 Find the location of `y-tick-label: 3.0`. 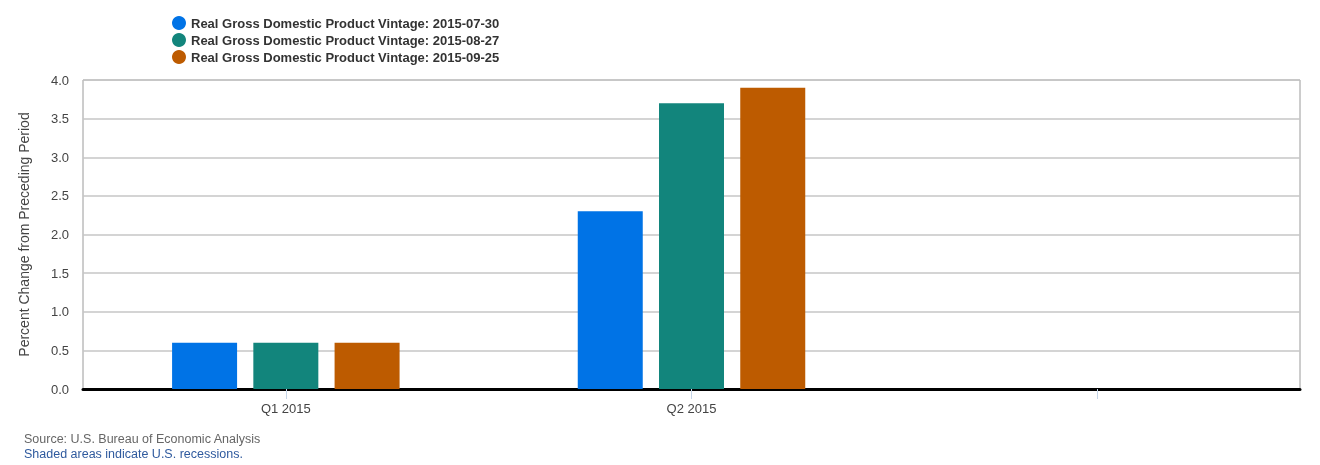

y-tick-label: 3.0 is located at coordinates (59, 157).